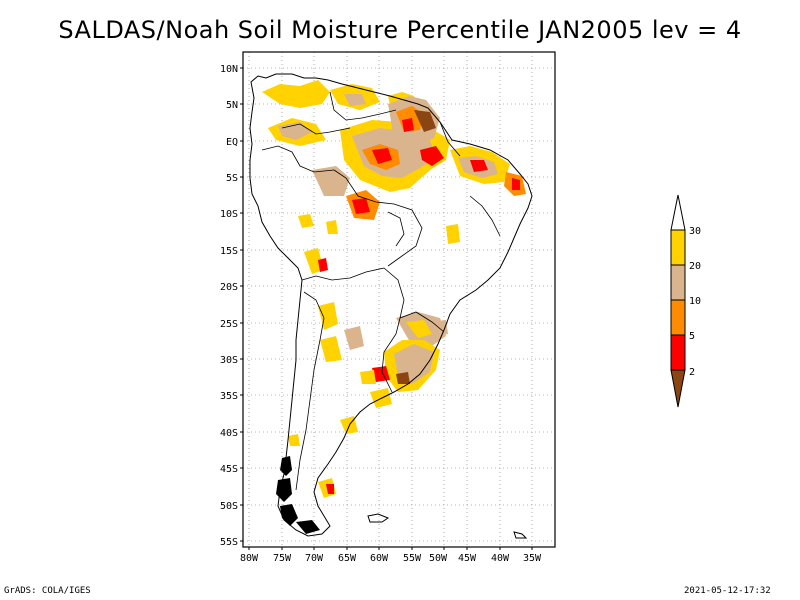 This screenshot has width=800, height=600. Describe the element at coordinates (229, 324) in the screenshot. I see `lat-tick-label: 25S` at that location.